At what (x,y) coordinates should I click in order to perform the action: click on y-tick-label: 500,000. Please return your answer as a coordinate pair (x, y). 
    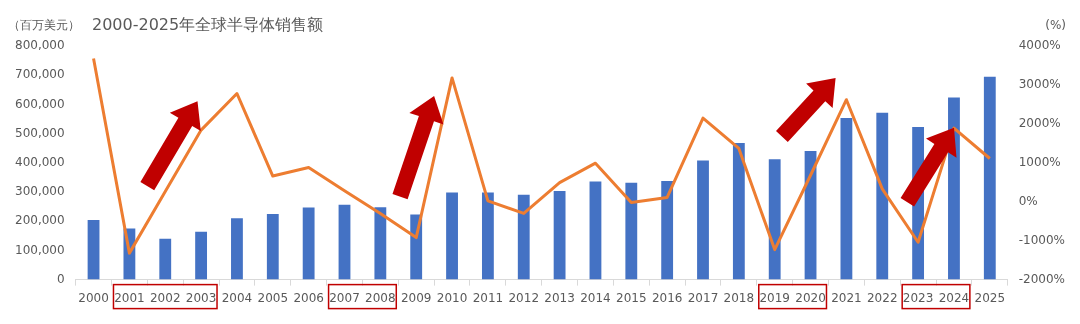
    Looking at the image, I should click on (40, 132).